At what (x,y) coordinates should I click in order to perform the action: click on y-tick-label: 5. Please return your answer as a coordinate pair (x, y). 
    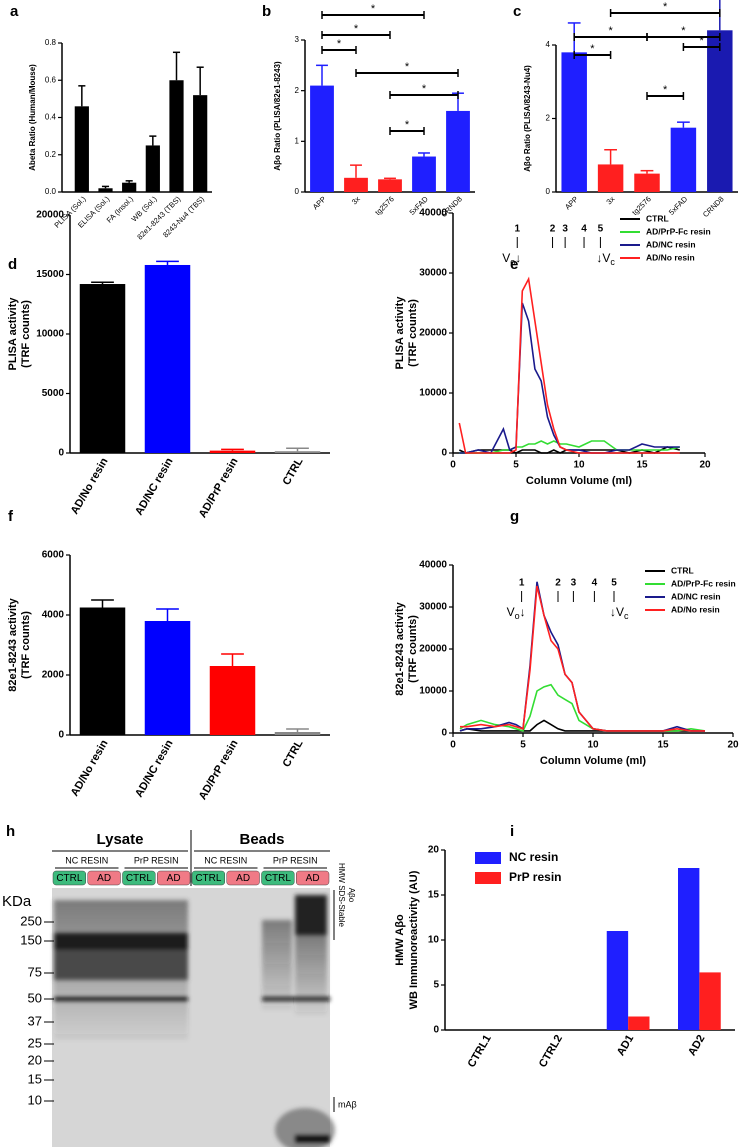
    Looking at the image, I should click on (436, 985).